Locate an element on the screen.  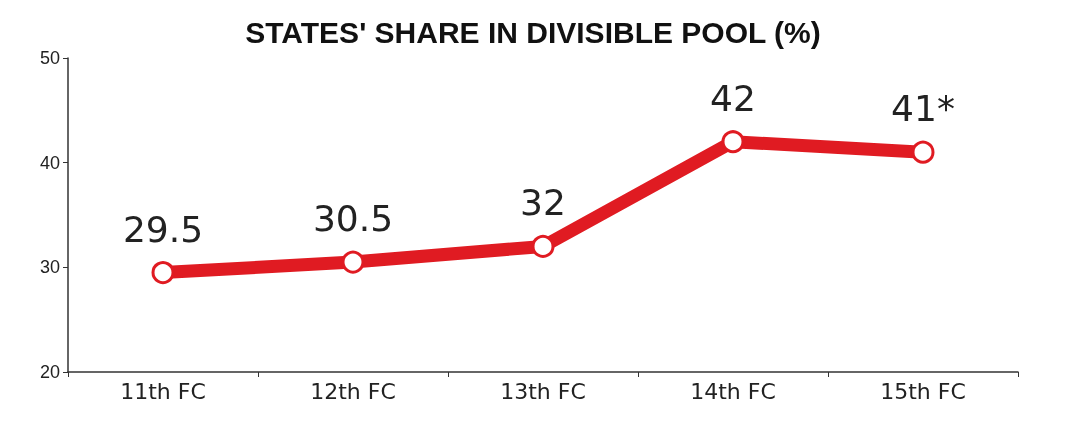
x-tick-label: 14th FC is located at coordinates (733, 391).